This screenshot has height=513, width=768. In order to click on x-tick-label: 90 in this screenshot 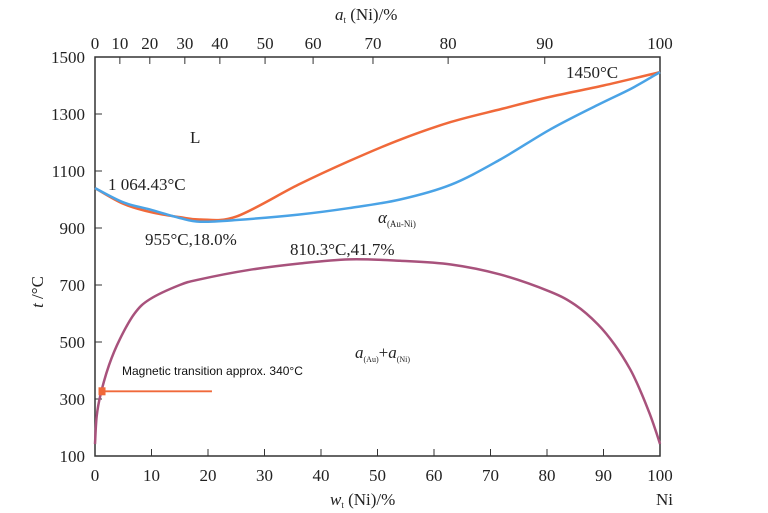, I will do `click(603, 475)`.